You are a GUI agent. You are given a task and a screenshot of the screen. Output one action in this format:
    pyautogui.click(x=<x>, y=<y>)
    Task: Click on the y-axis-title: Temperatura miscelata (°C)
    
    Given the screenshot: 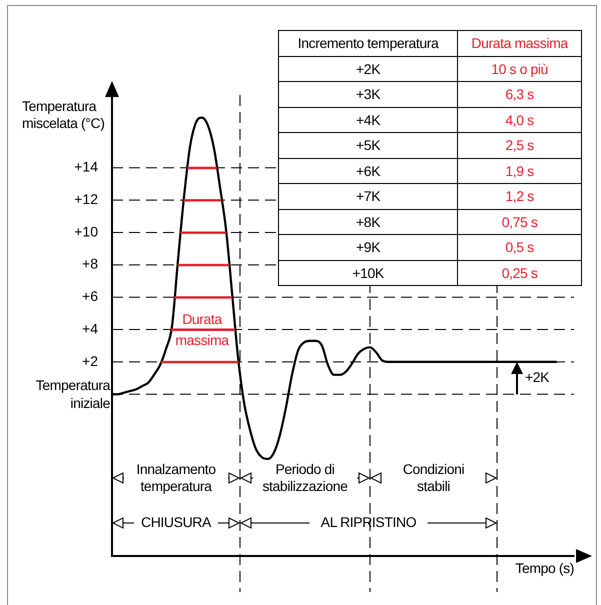 What is the action you would take?
    pyautogui.click(x=64, y=115)
    